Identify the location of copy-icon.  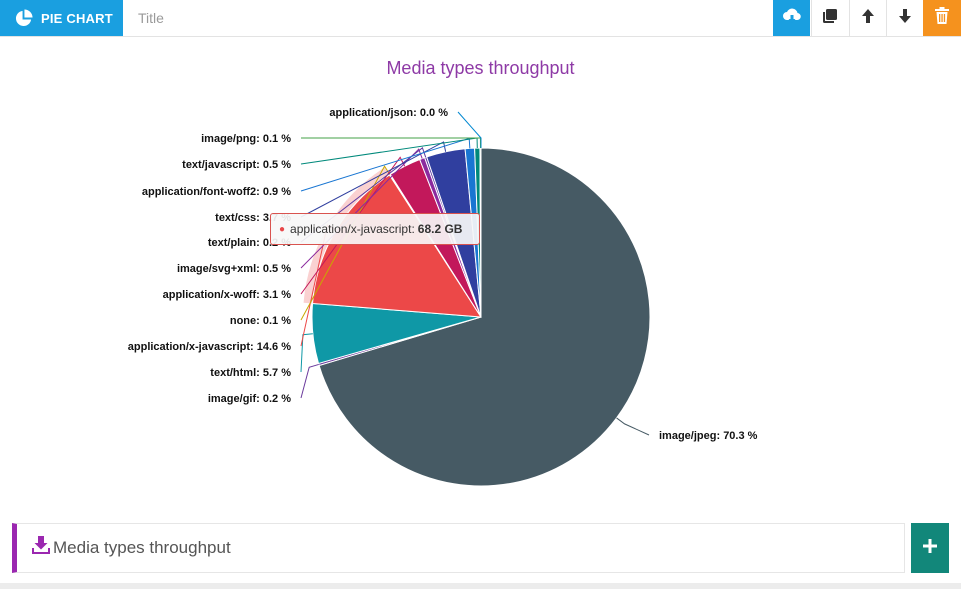
(830, 18).